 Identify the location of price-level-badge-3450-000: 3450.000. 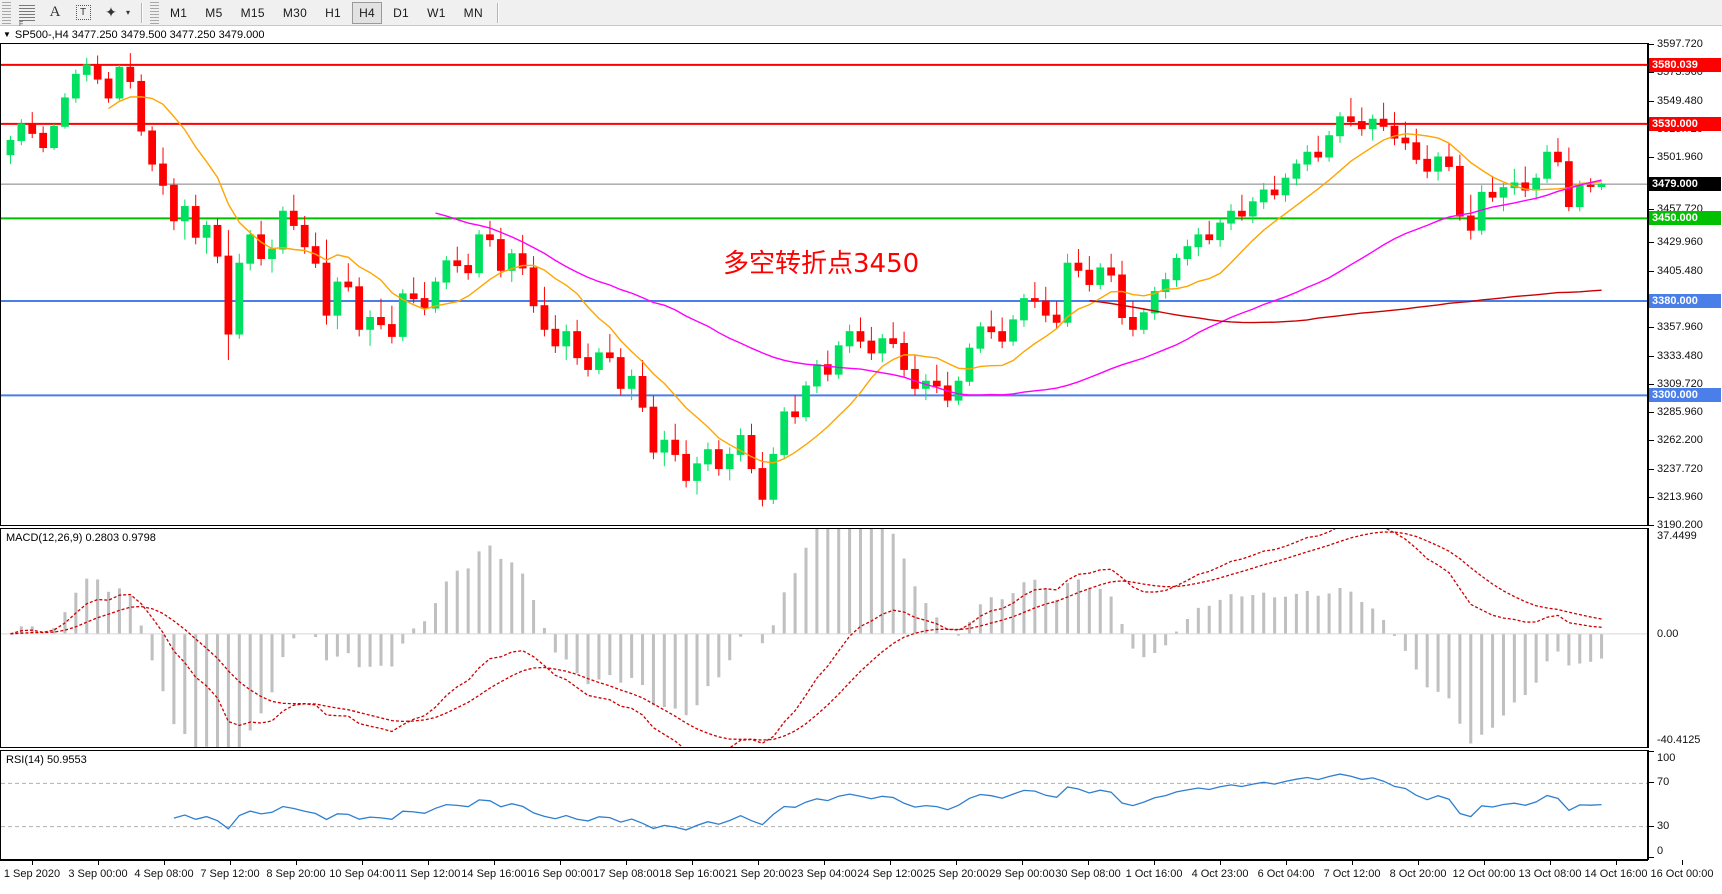
(1685, 218).